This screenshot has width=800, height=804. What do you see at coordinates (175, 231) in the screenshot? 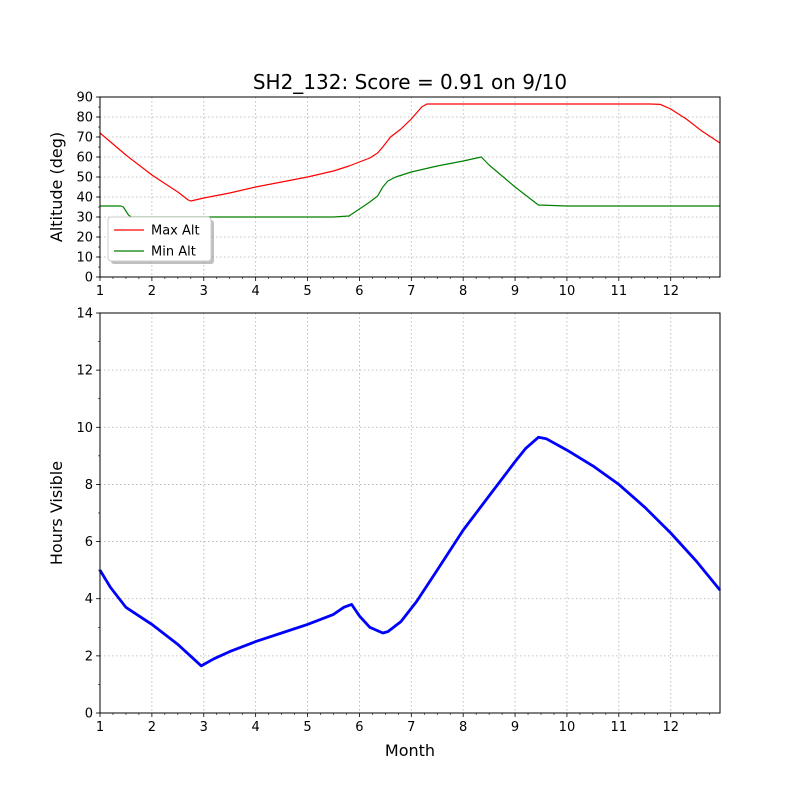
I see `legend-label: Max Alt` at bounding box center [175, 231].